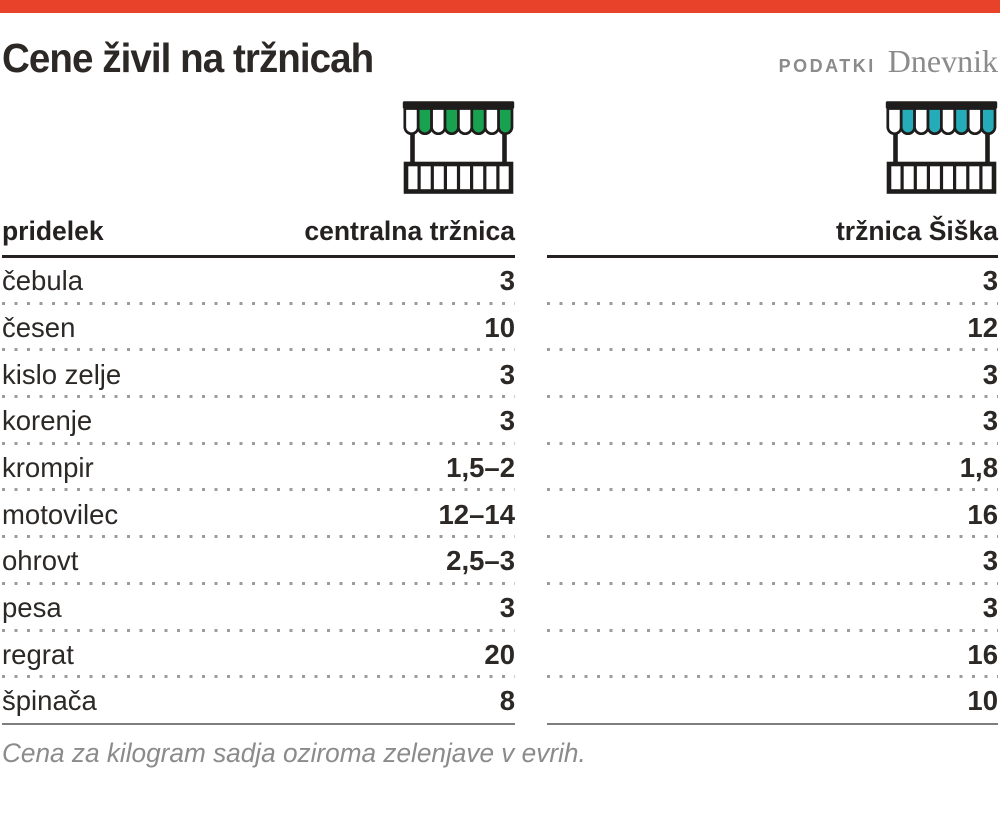 Image resolution: width=1000 pixels, height=824 pixels. Describe the element at coordinates (258, 281) in the screenshot. I see `table-row: čebula 3` at that location.